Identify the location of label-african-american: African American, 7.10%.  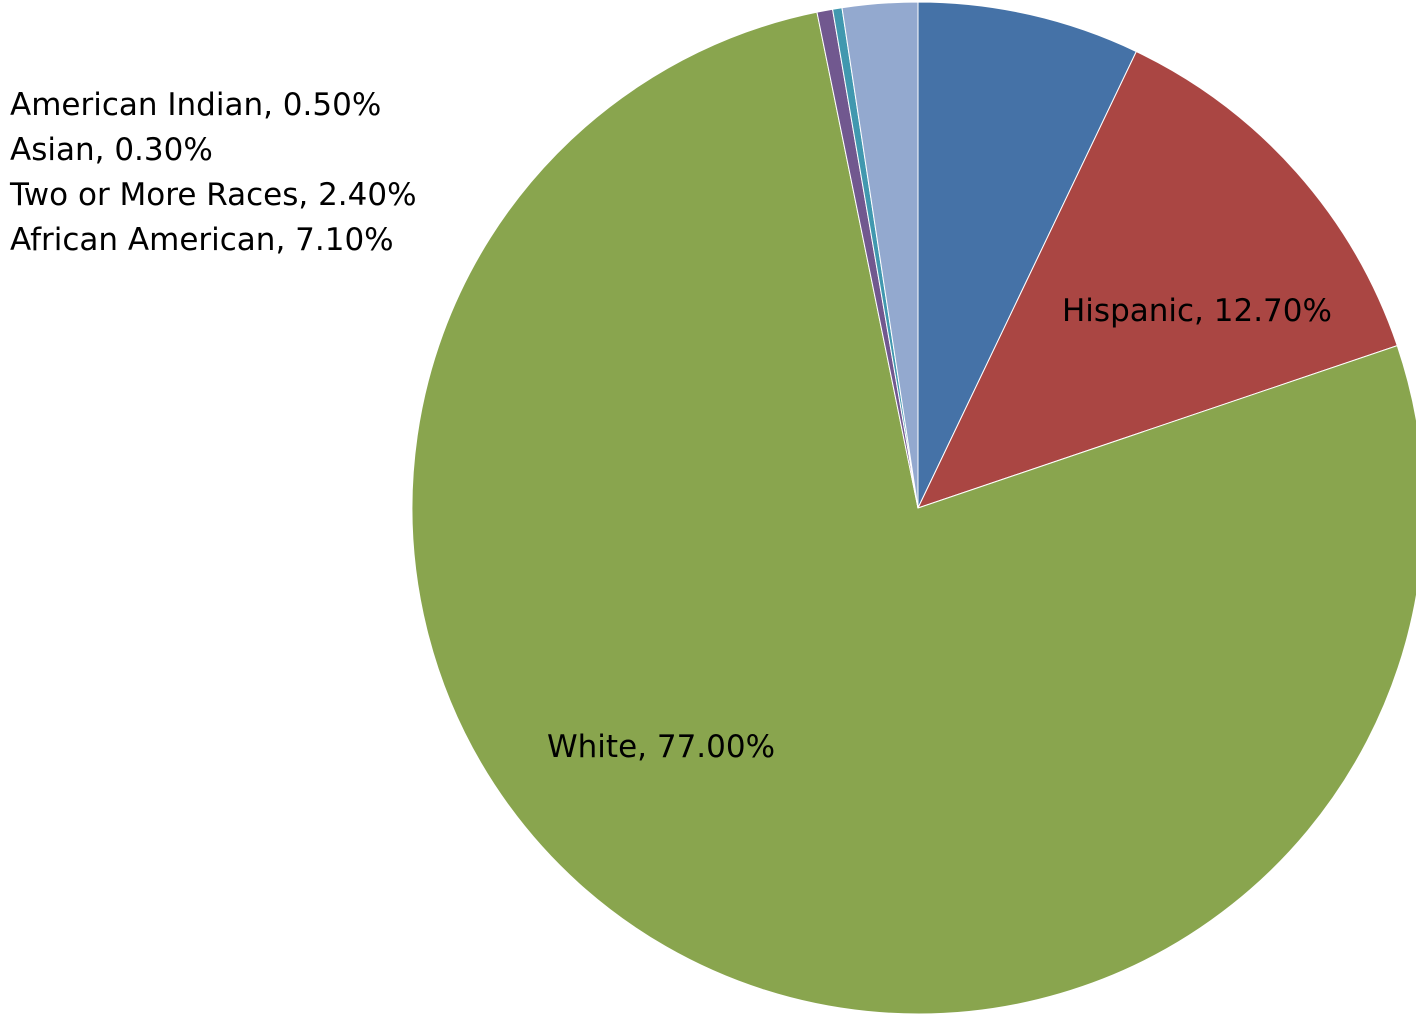
(202, 240).